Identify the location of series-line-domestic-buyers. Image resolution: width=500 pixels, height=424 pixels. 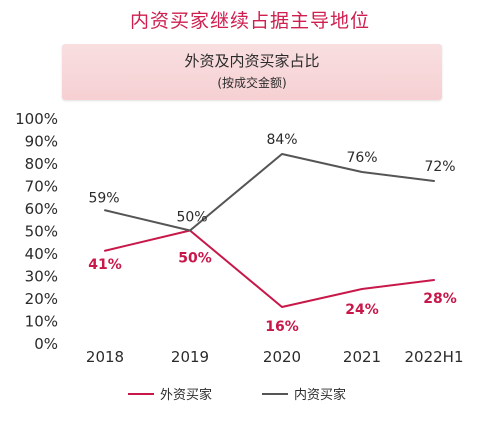
(269, 192).